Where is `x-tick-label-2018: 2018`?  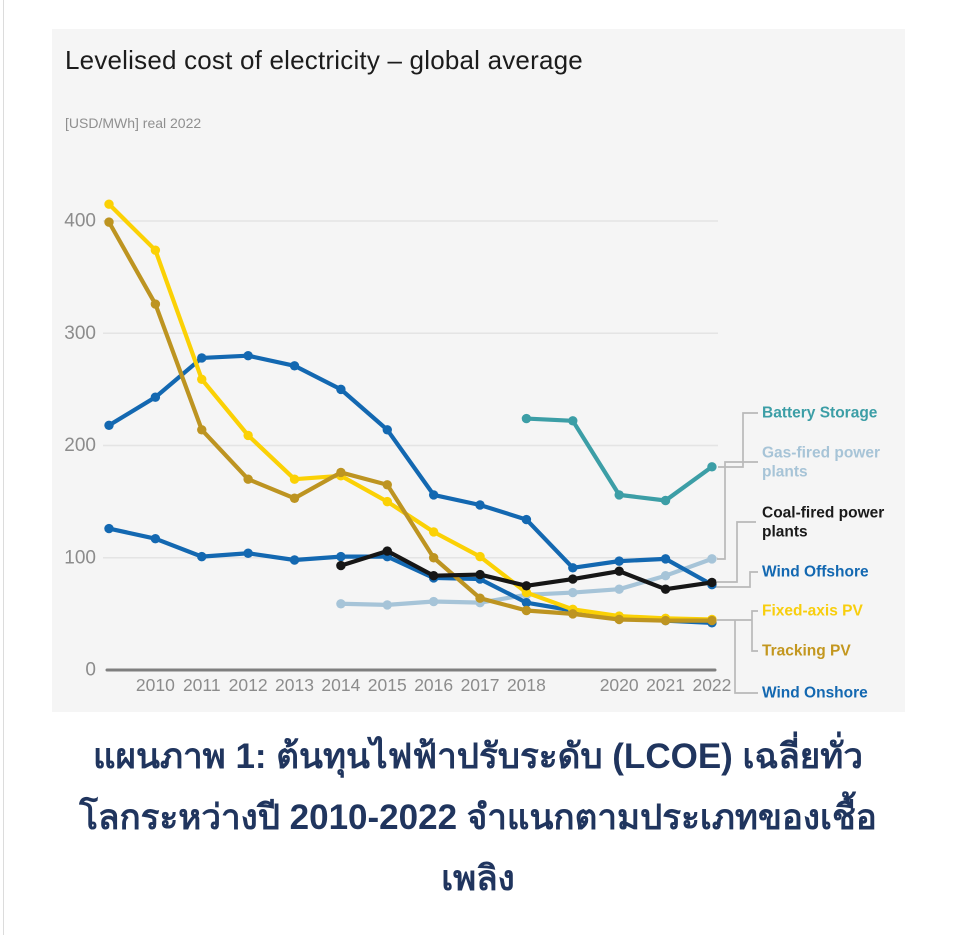
x-tick-label-2018: 2018 is located at coordinates (526, 685).